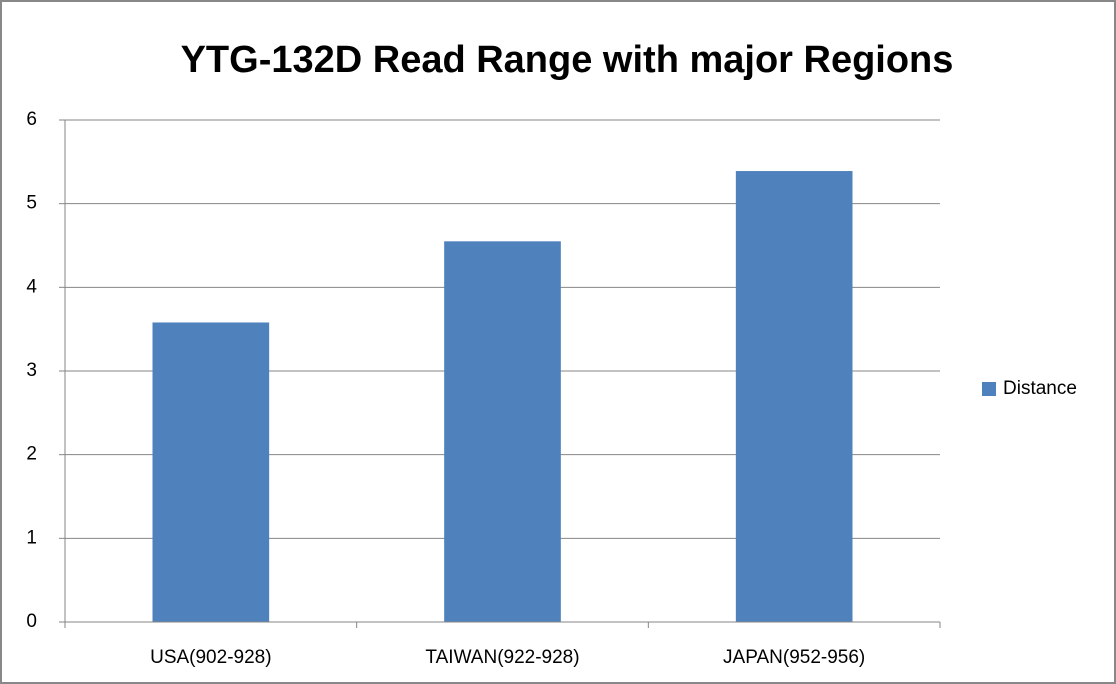  What do you see at coordinates (567, 60) in the screenshot?
I see `chart-title: YTG-132D Read Range with major Regions` at bounding box center [567, 60].